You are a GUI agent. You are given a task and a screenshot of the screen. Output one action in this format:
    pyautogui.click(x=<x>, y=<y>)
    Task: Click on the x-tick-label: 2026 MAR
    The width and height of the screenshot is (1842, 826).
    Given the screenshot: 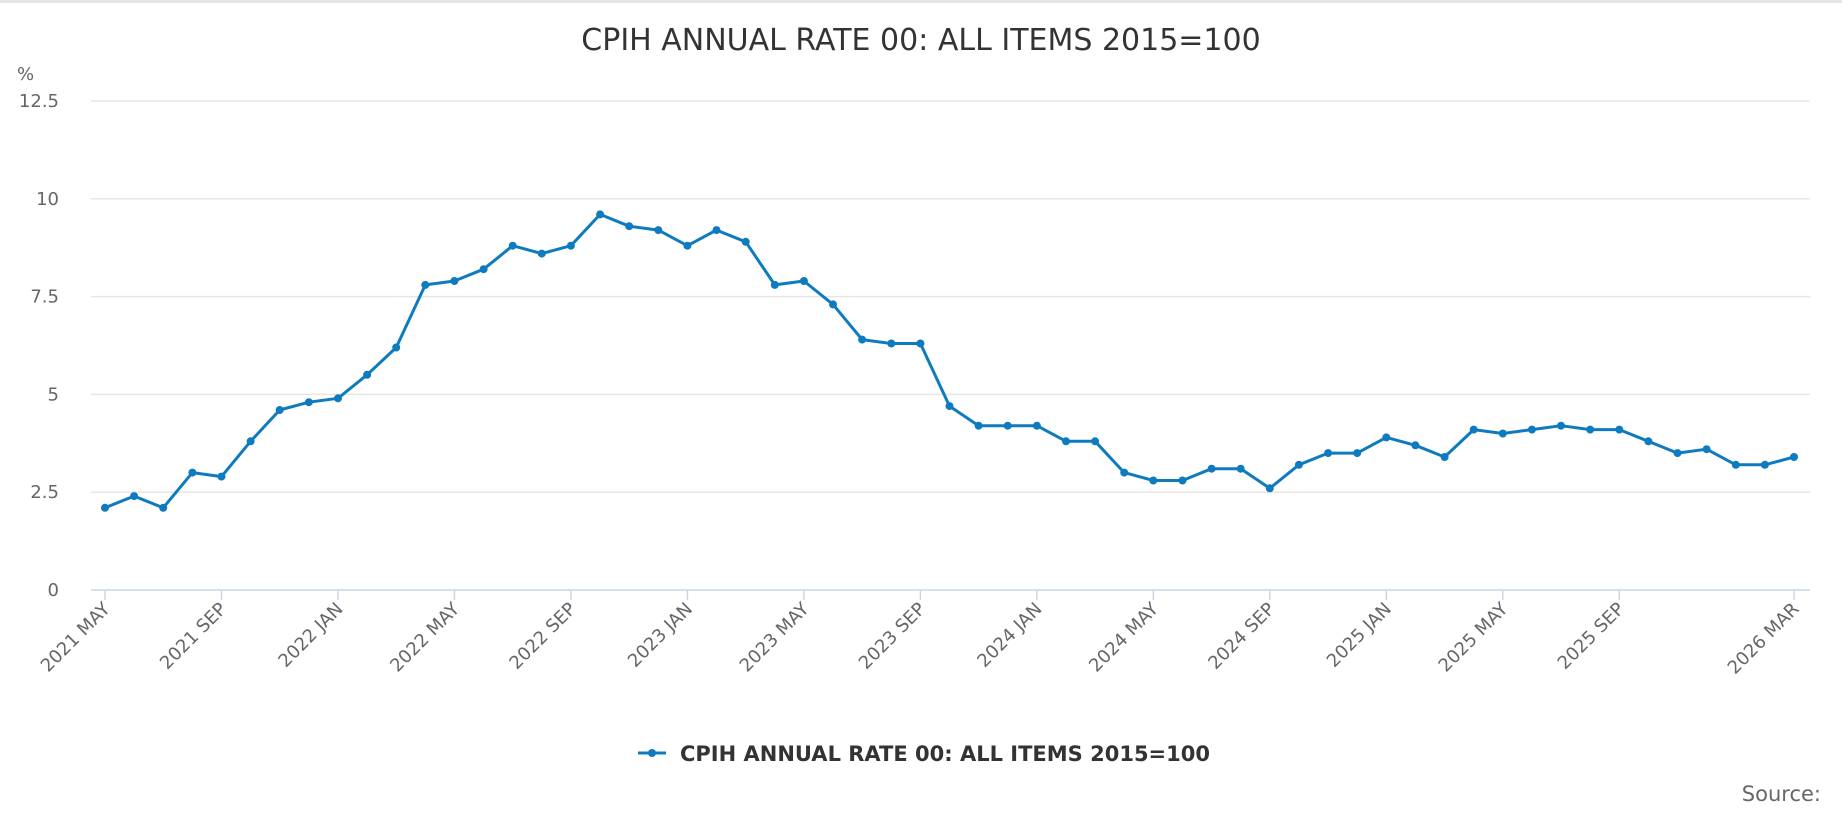 What is the action you would take?
    pyautogui.click(x=1764, y=639)
    